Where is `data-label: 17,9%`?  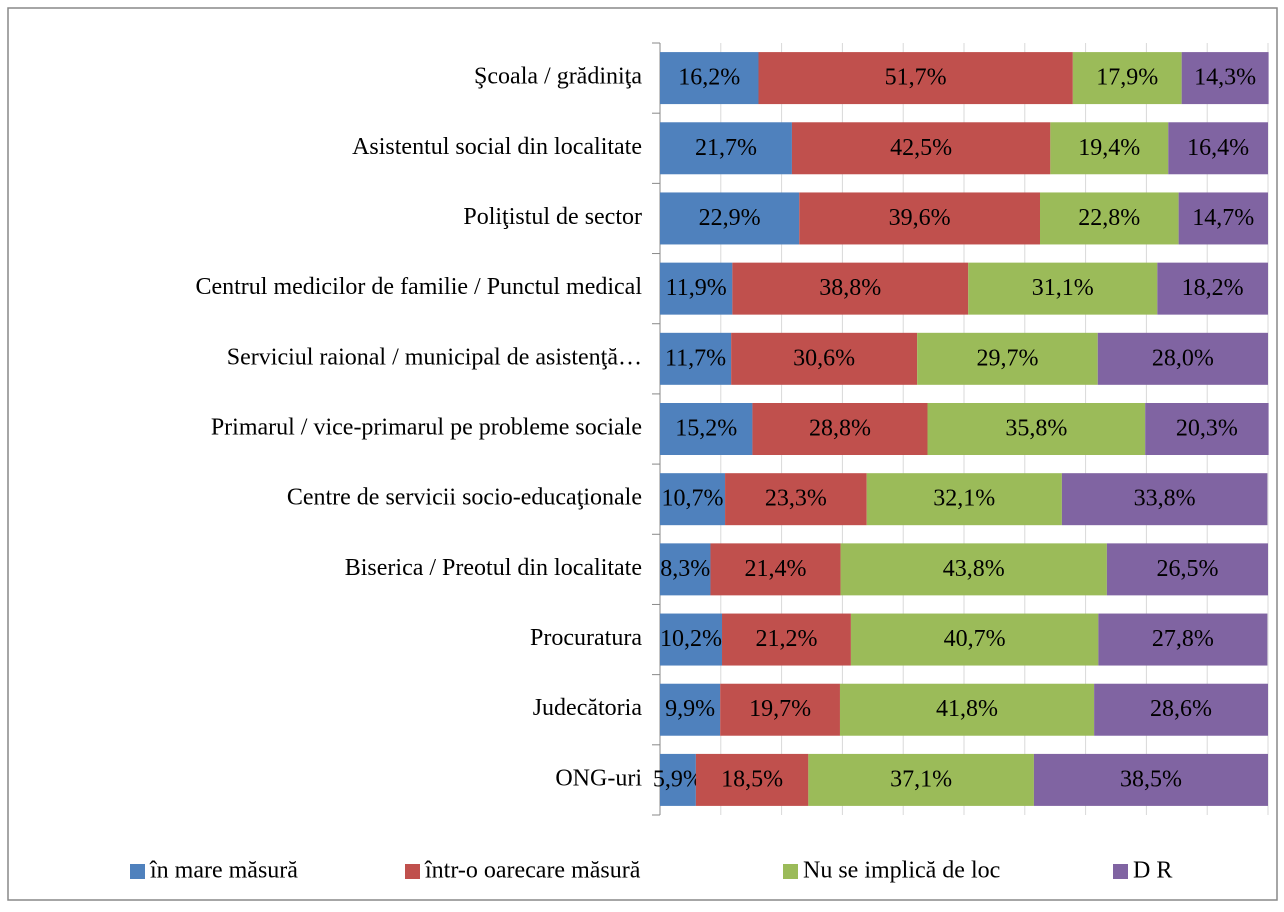
data-label: 17,9% is located at coordinates (1127, 78).